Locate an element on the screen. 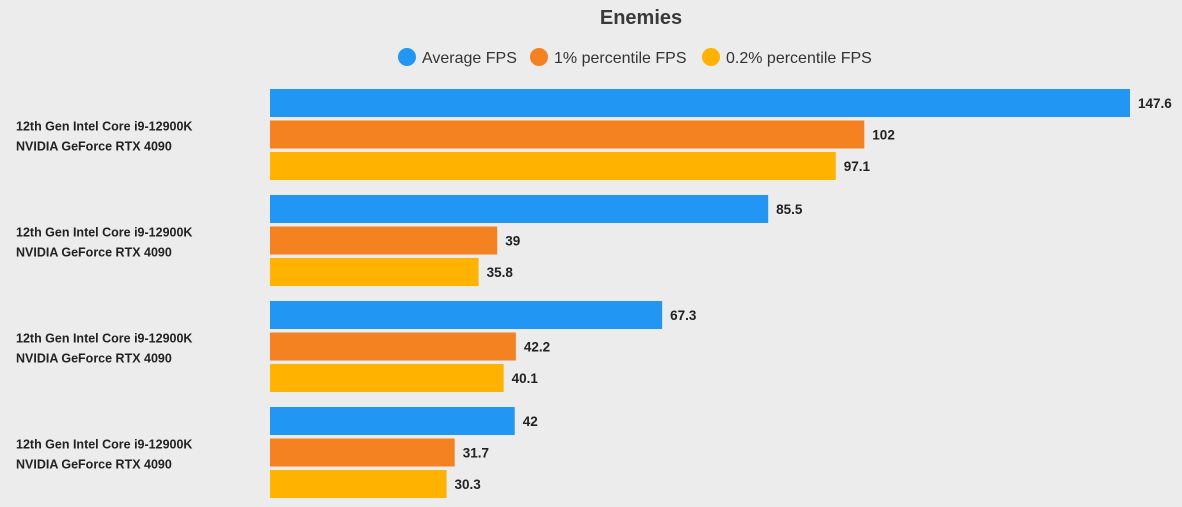 This screenshot has height=507, width=1182. data-label: 147.6 is located at coordinates (1155, 103).